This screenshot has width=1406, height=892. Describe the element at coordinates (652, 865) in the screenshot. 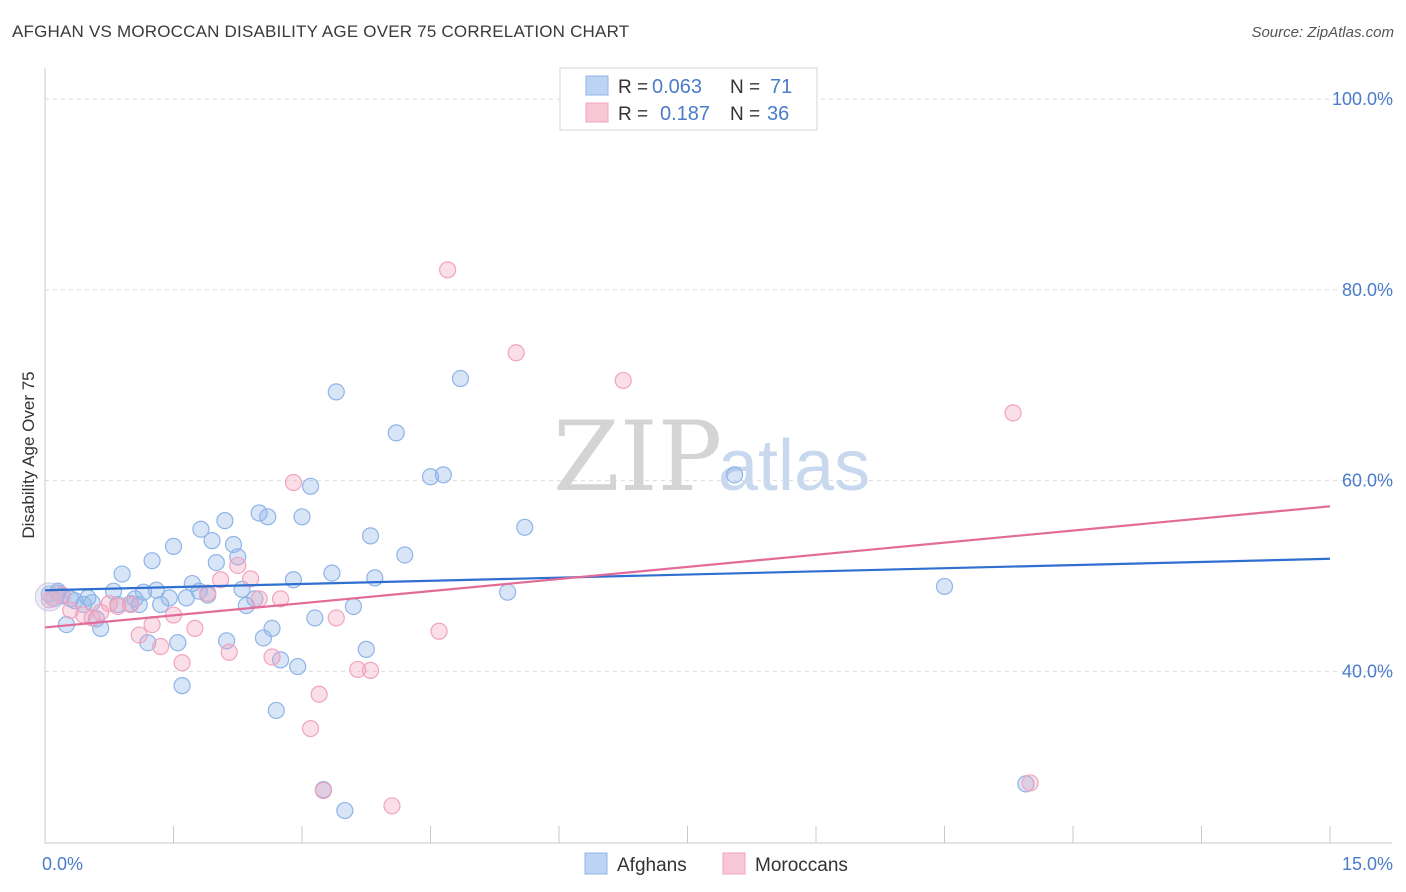

I see `legend-bottom-label-afghans: Afghans` at that location.